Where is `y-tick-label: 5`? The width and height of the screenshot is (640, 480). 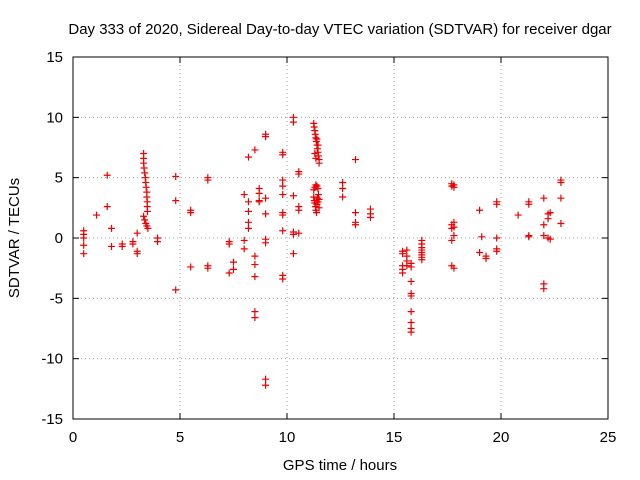
y-tick-label: 5 is located at coordinates (59, 178).